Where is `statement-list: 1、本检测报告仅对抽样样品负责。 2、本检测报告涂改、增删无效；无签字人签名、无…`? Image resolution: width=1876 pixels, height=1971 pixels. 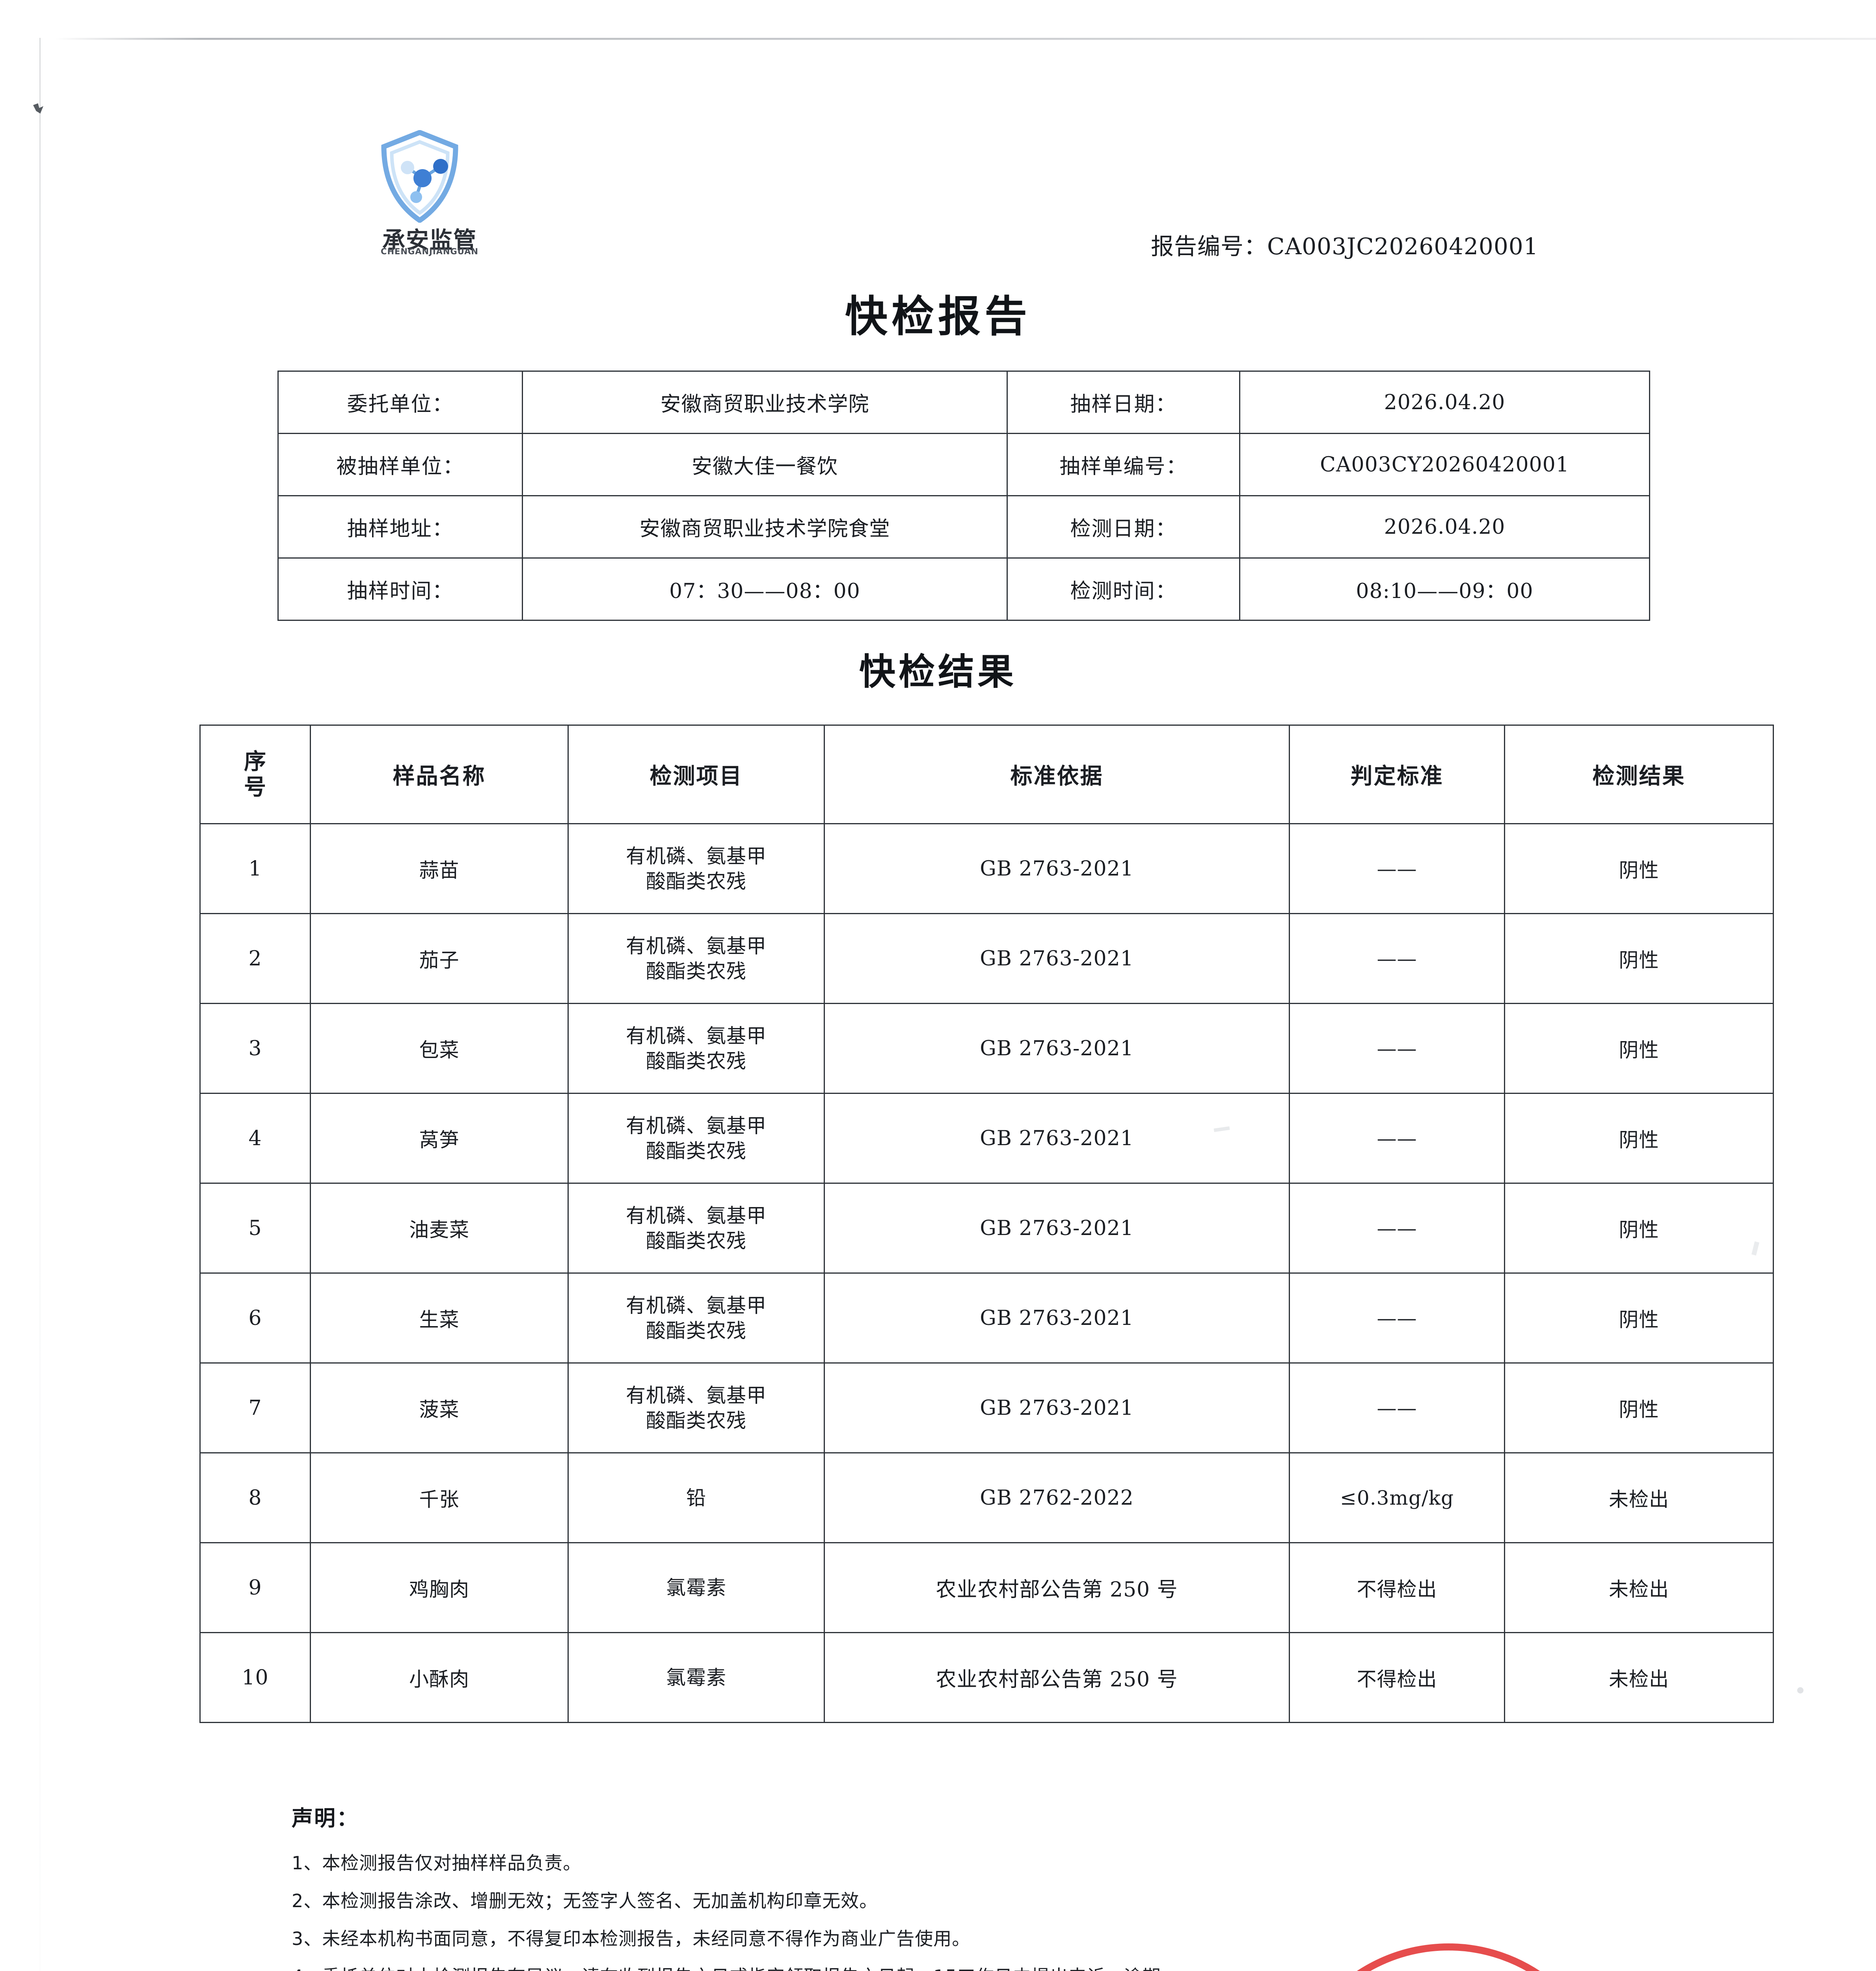
statement-list: 1、本检测报告仅对抽样样品负责。 2、本检测报告涂改、增删无效；无签字人签名、无… is located at coordinates (966, 1910).